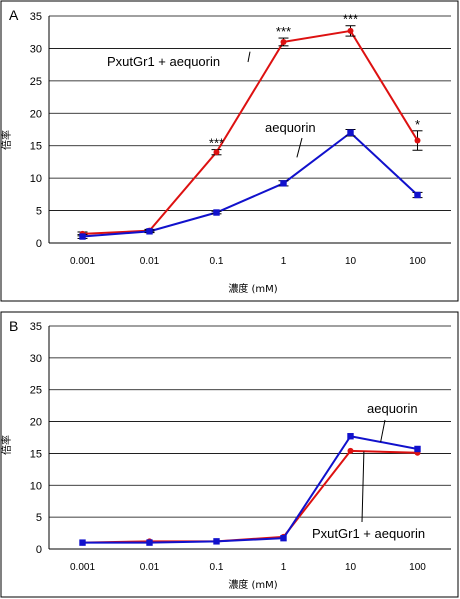 Image resolution: width=460 pixels, height=599 pixels. What do you see at coordinates (36, 359) in the screenshot?
I see `panel-b-y-tick-label: 30` at bounding box center [36, 359].